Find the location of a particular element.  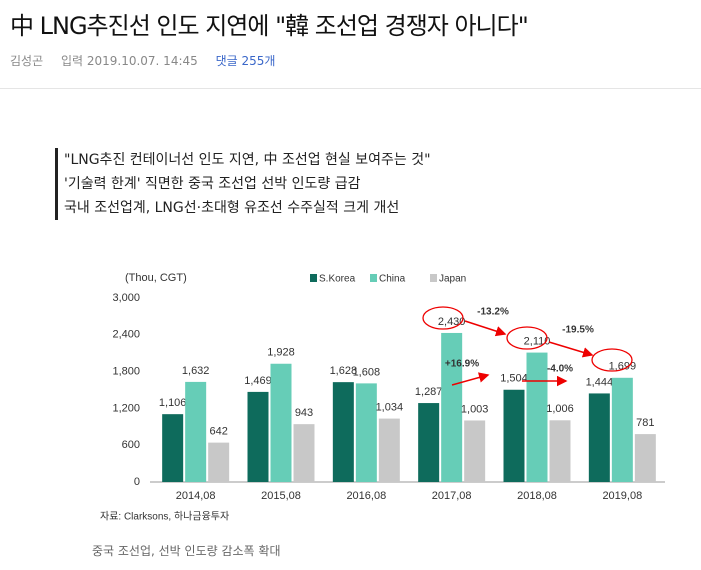

y-tick-label: 3,000 is located at coordinates (126, 298).